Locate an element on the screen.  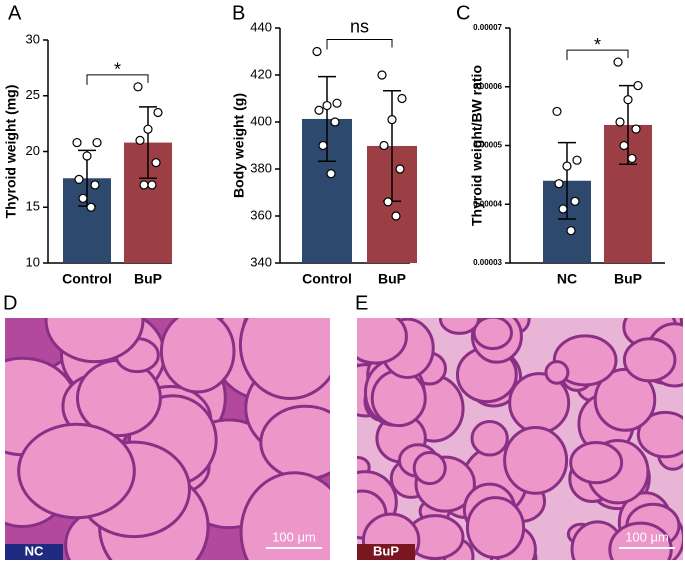
panel-label: D is located at coordinates (10, 303).